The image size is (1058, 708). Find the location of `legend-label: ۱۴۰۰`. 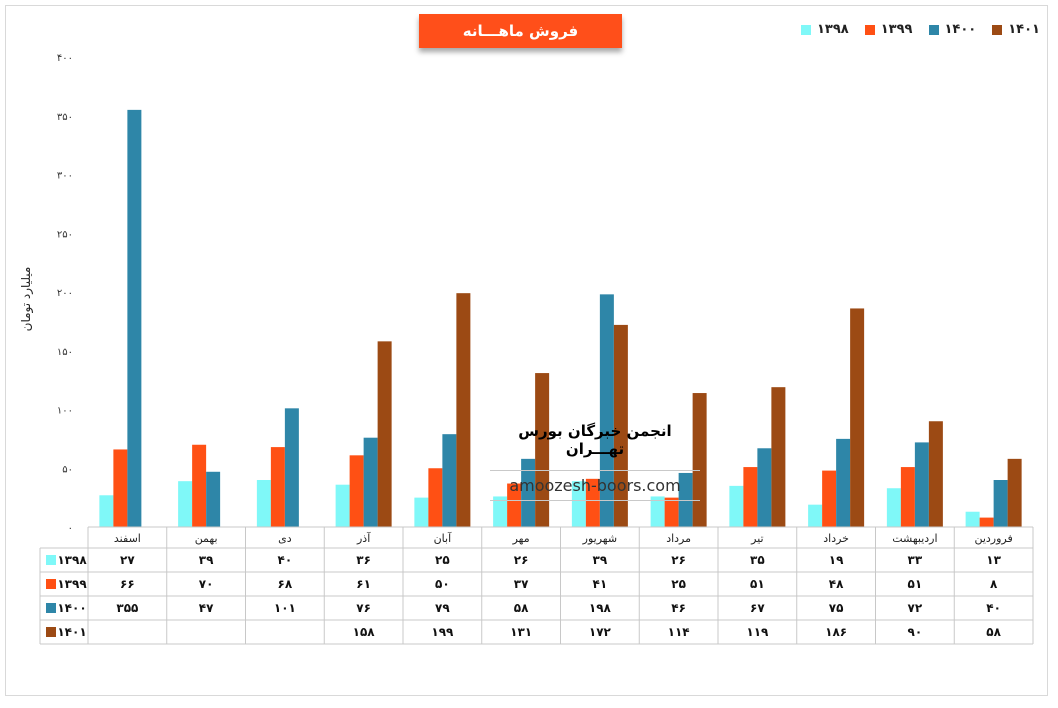

legend-label: ۱۴۰۰ is located at coordinates (960, 29).